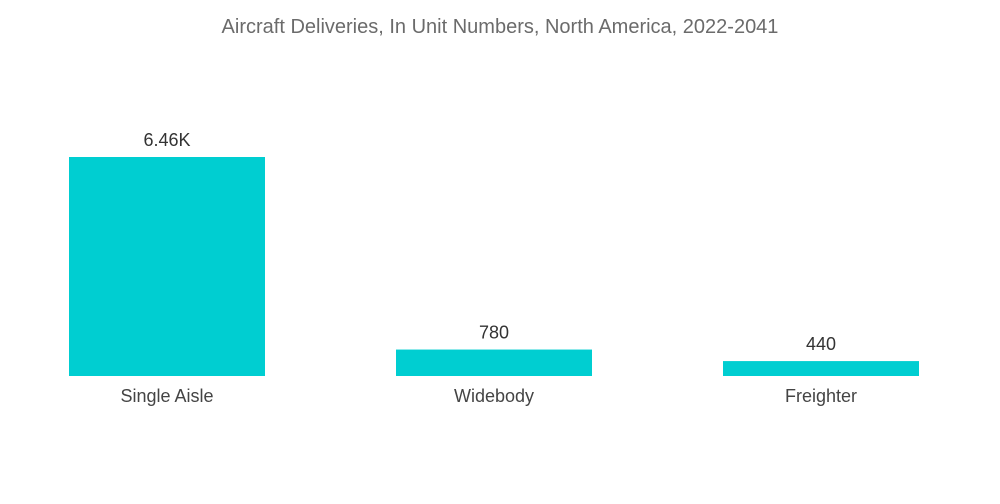 This screenshot has width=1000, height=504. I want to click on data-label-widebody: 780, so click(494, 333).